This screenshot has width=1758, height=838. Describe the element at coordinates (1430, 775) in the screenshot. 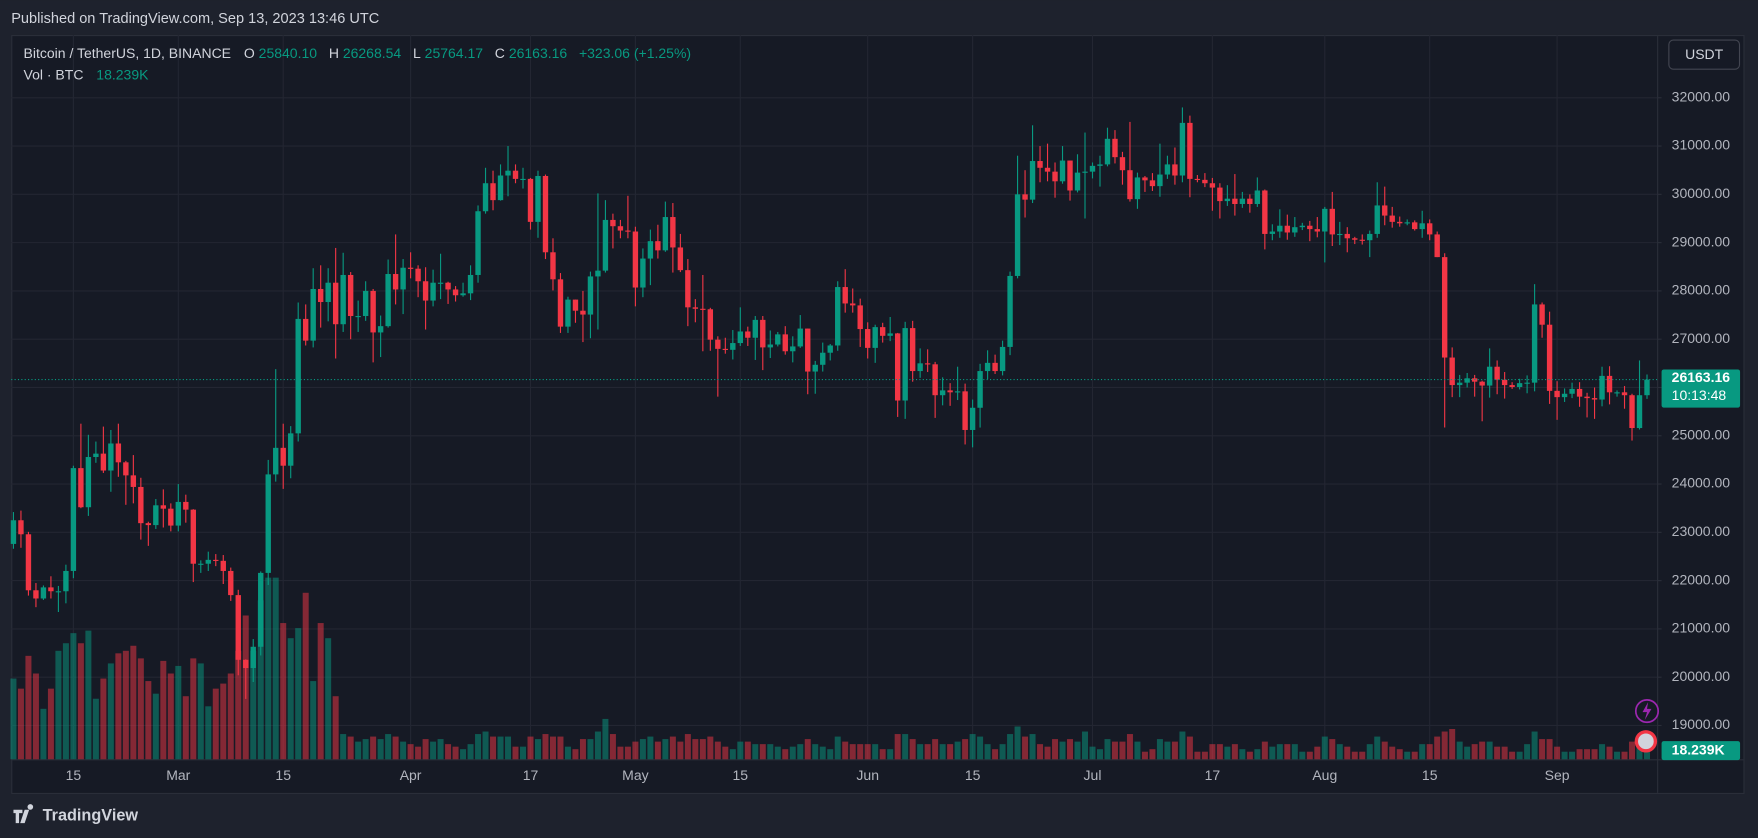

I see `x-tick-label: 15` at that location.